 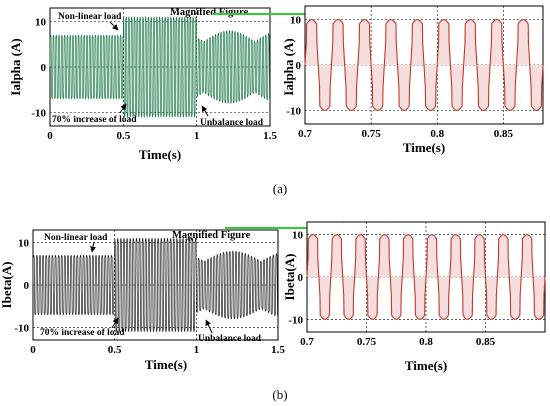 What do you see at coordinates (279, 394) in the screenshot?
I see `caption-b: (b)` at bounding box center [279, 394].